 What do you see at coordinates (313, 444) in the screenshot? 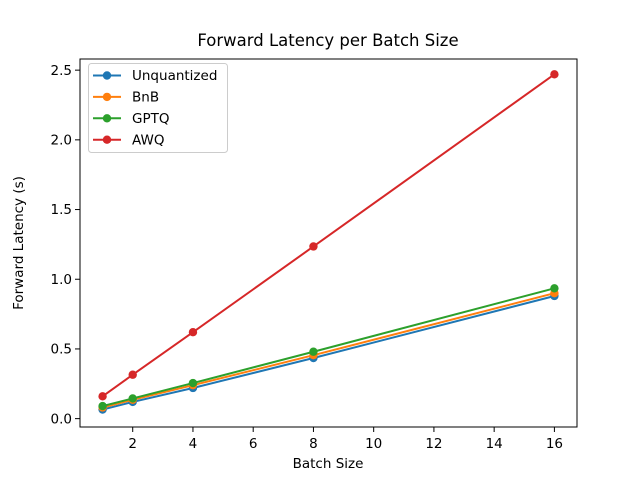
I see `x-tick-label: 8` at bounding box center [313, 444].